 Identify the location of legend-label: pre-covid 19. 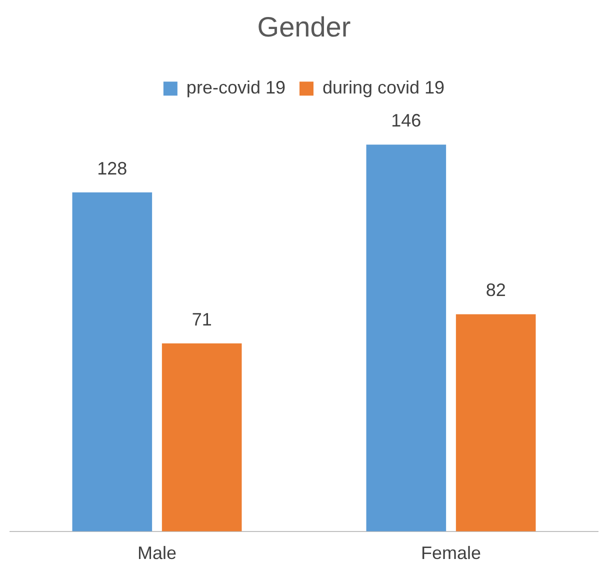
(236, 88).